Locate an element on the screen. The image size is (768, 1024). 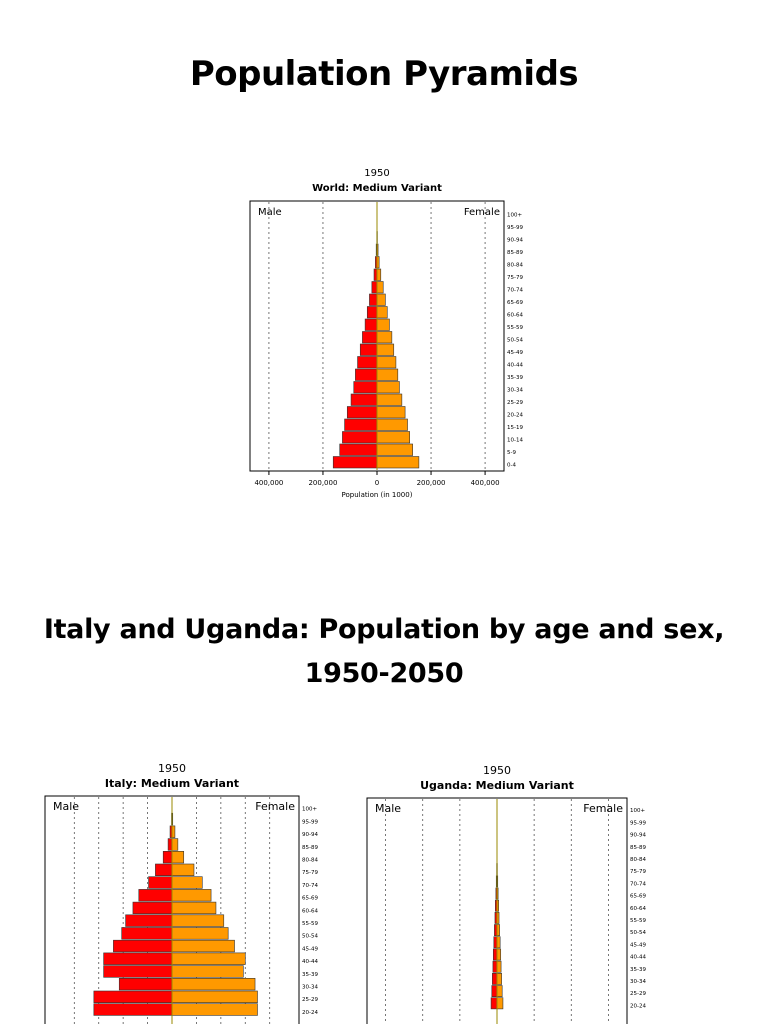
age-group-label: 40-44 is located at coordinates (638, 958).